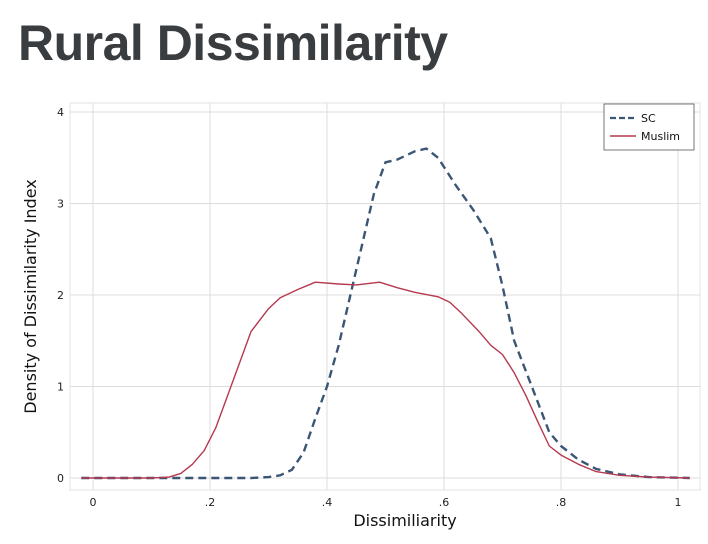  What do you see at coordinates (561, 502) in the screenshot?
I see `x-tick-label: .8` at bounding box center [561, 502].